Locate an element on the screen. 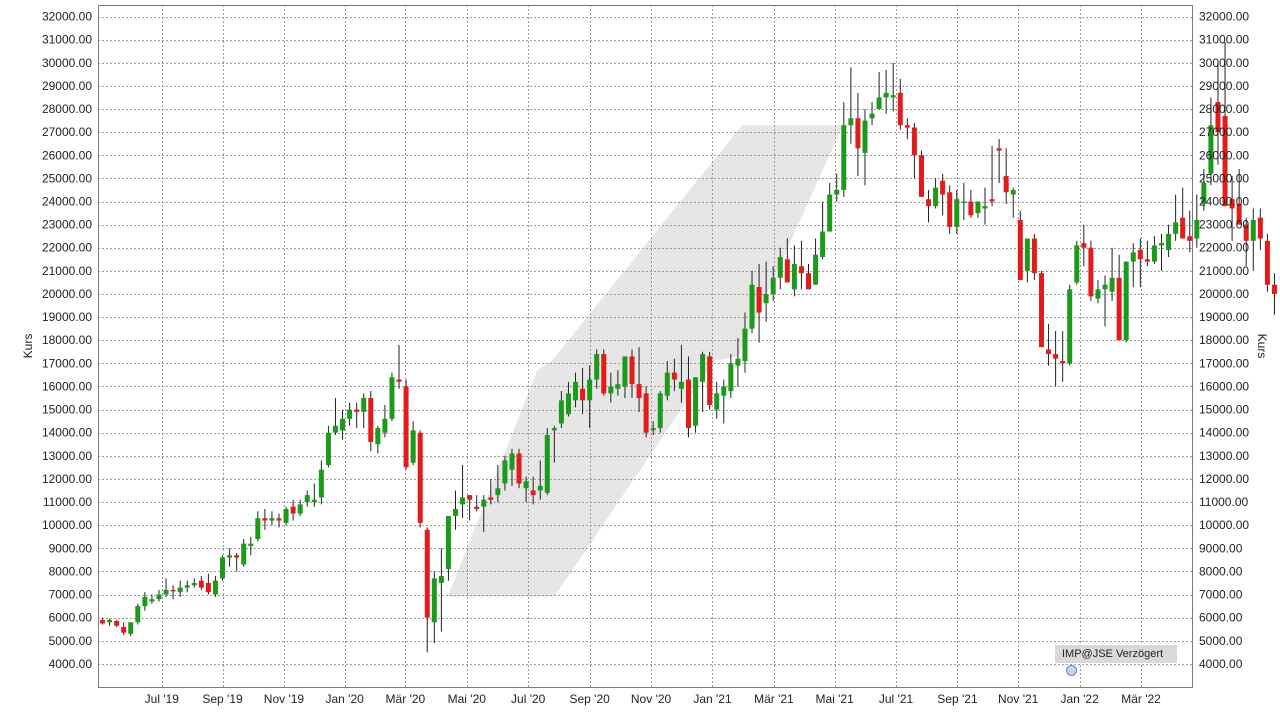  x-tick-label: Jul '19 is located at coordinates (162, 699).